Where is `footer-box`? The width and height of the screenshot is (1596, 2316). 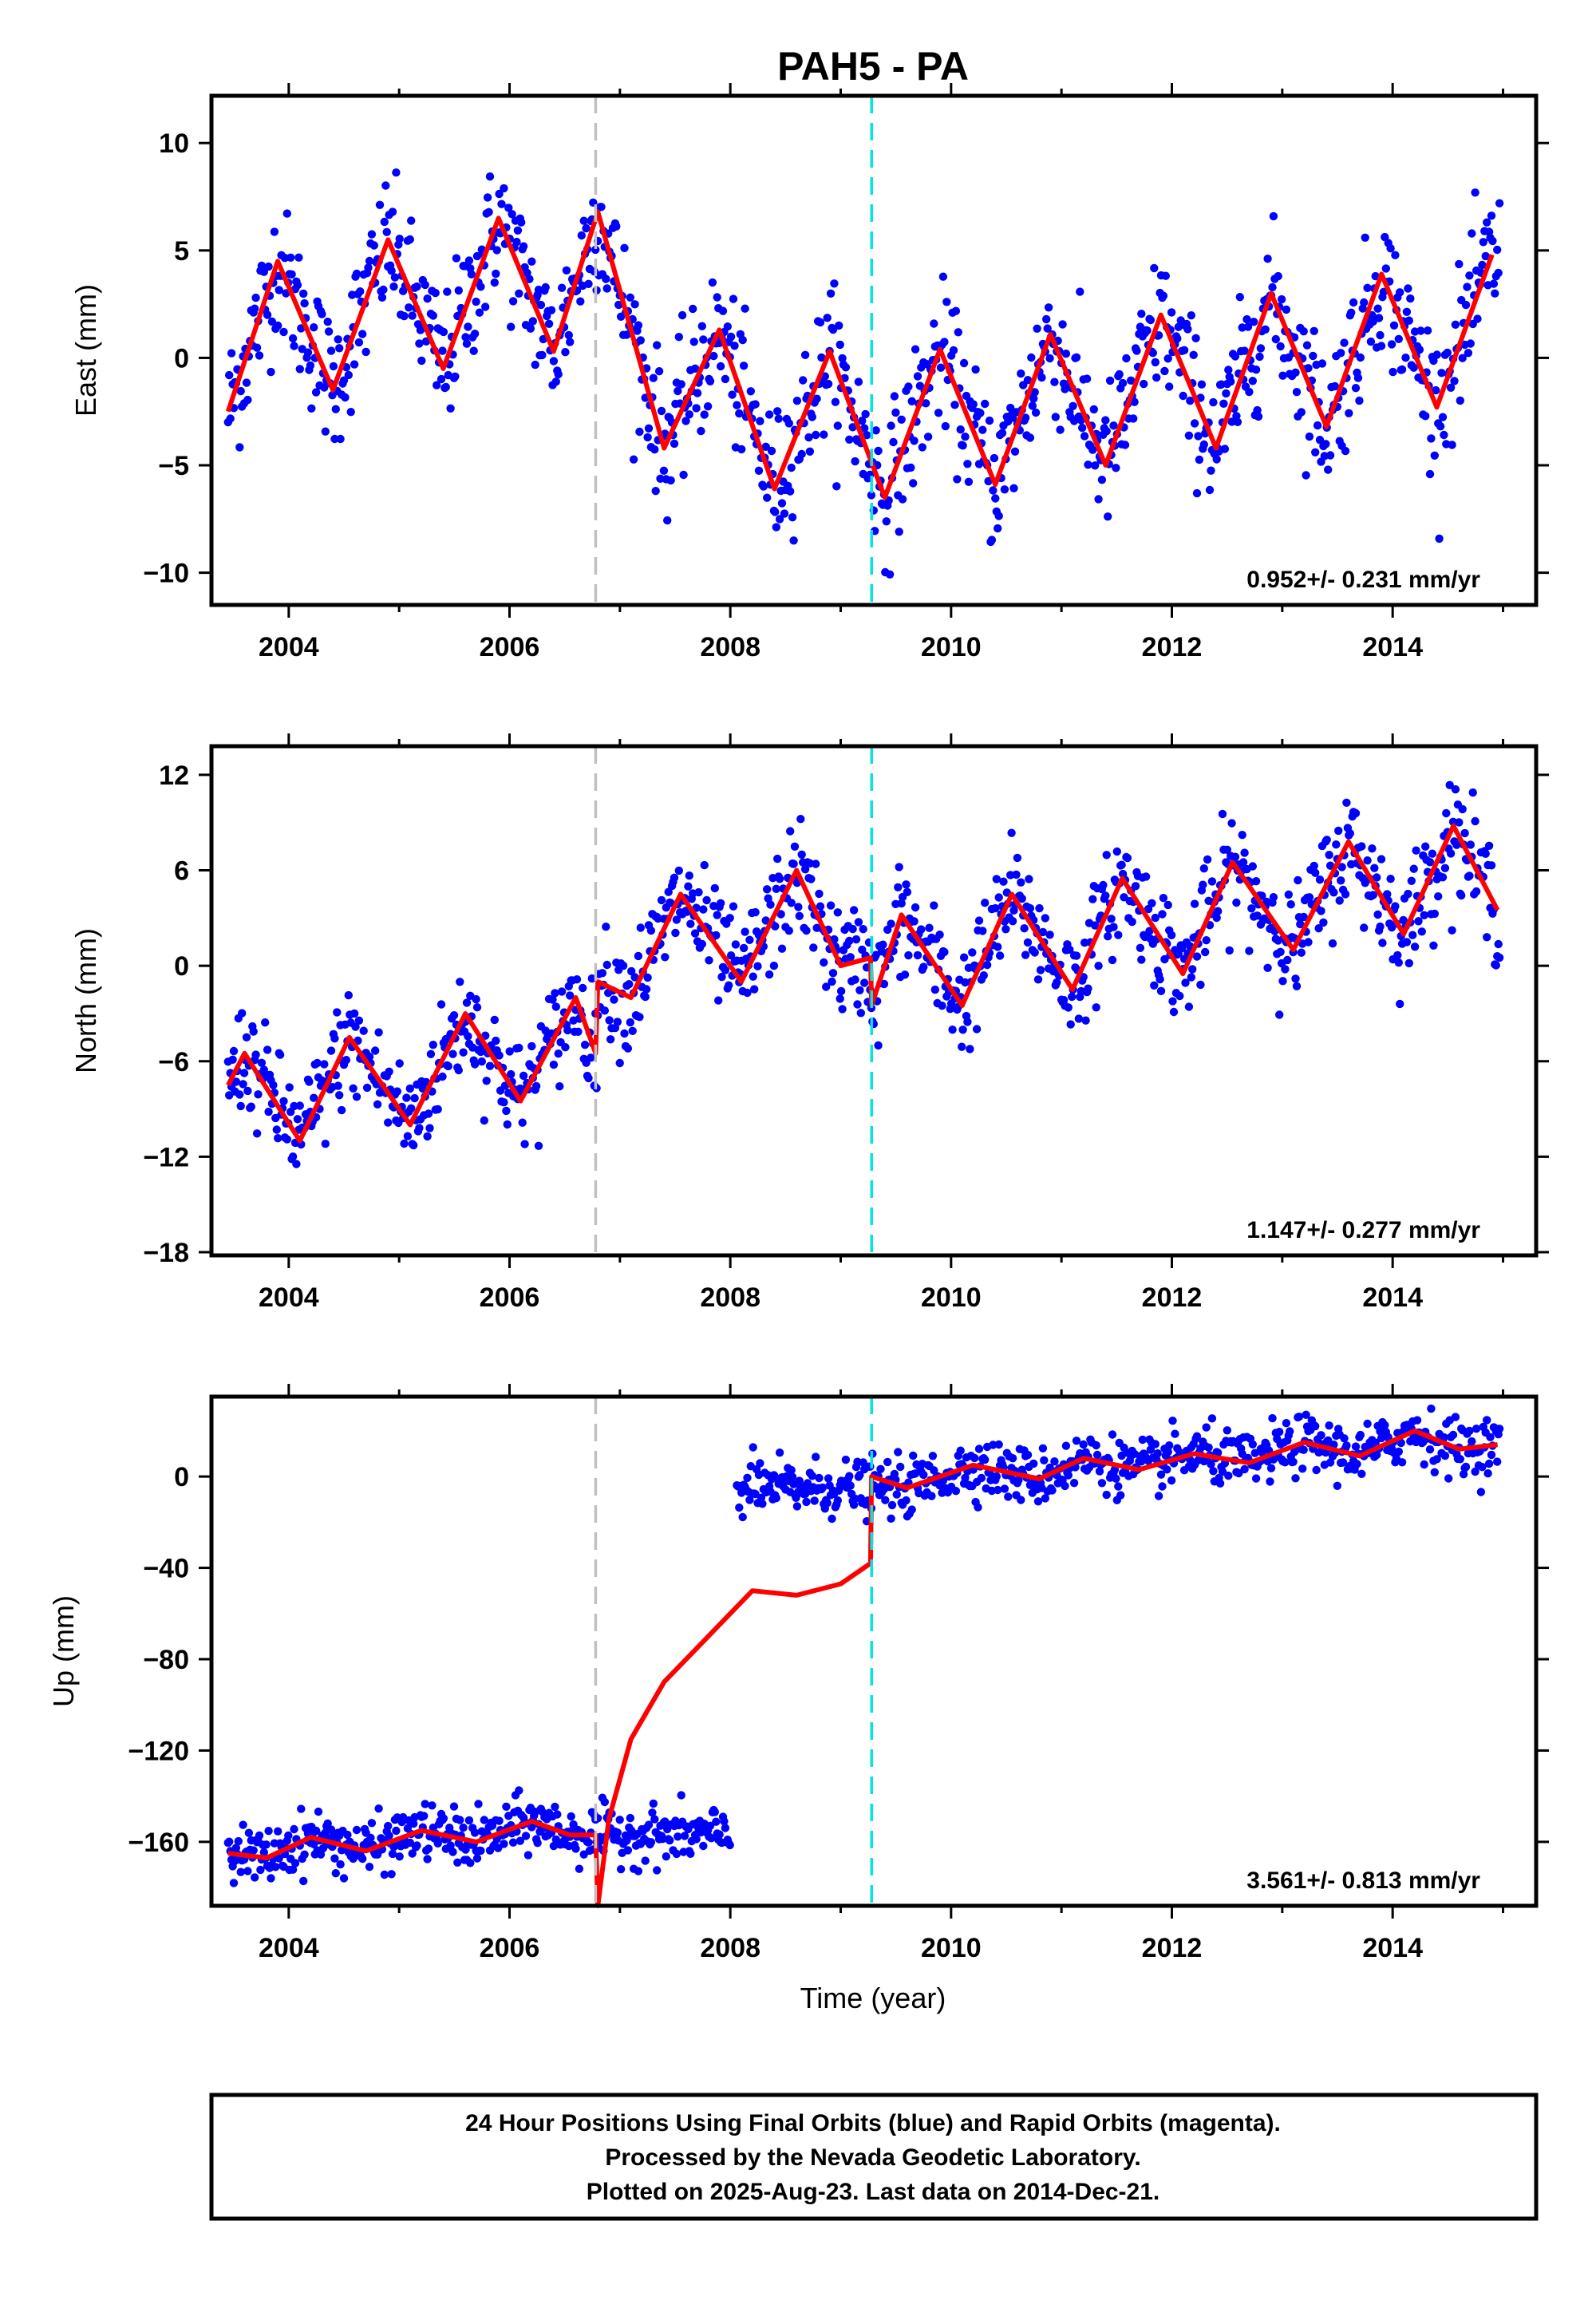
footer-box is located at coordinates (874, 2157).